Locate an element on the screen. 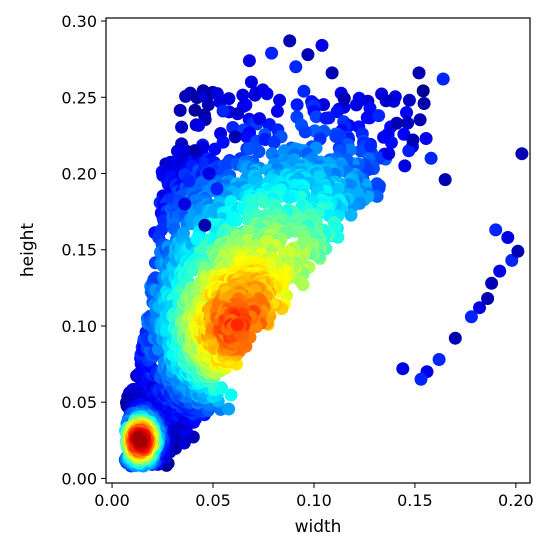  x-axis-label: width is located at coordinates (318, 527).